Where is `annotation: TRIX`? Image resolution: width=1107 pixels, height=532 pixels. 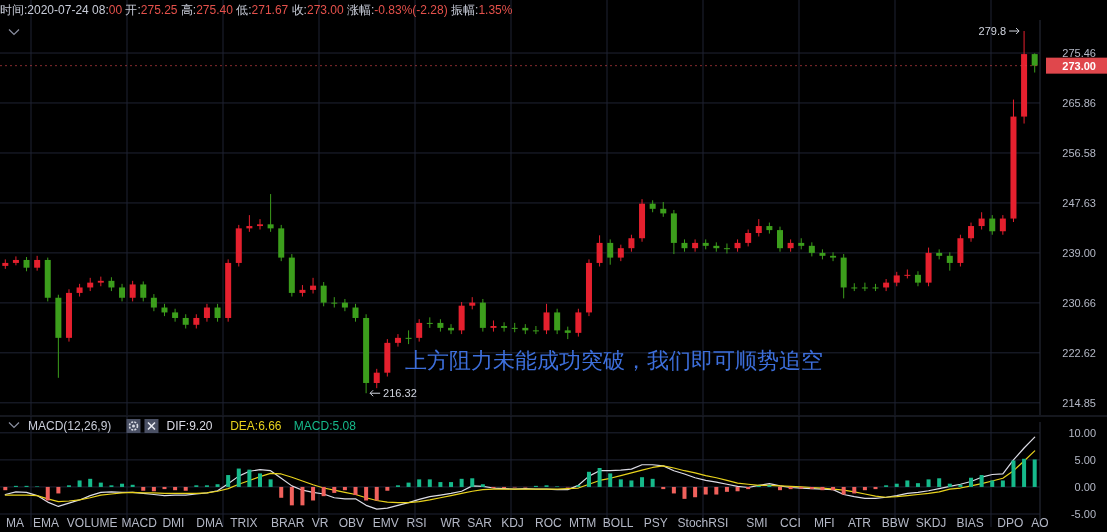 annotation: TRIX is located at coordinates (244, 523).